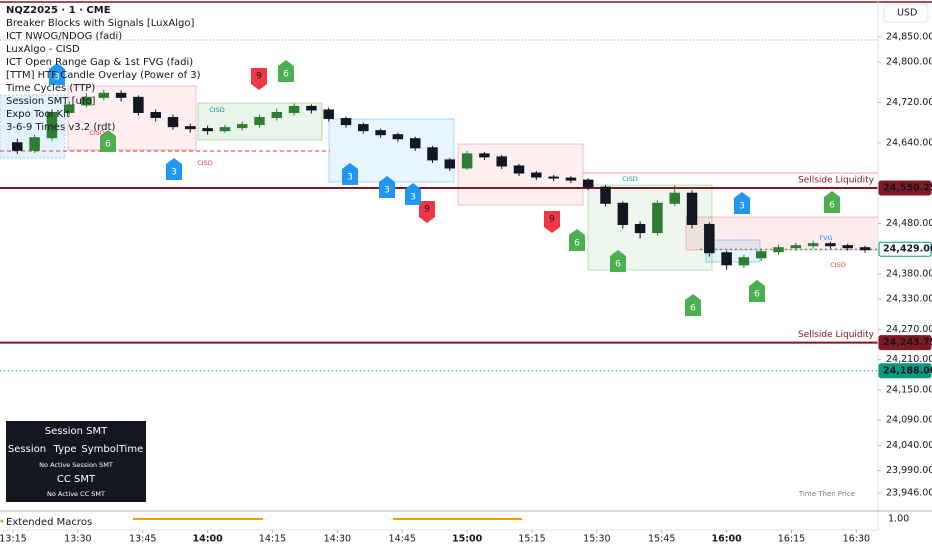 The width and height of the screenshot is (932, 550). What do you see at coordinates (272, 539) in the screenshot?
I see `x-tick-label: 14:15` at bounding box center [272, 539].